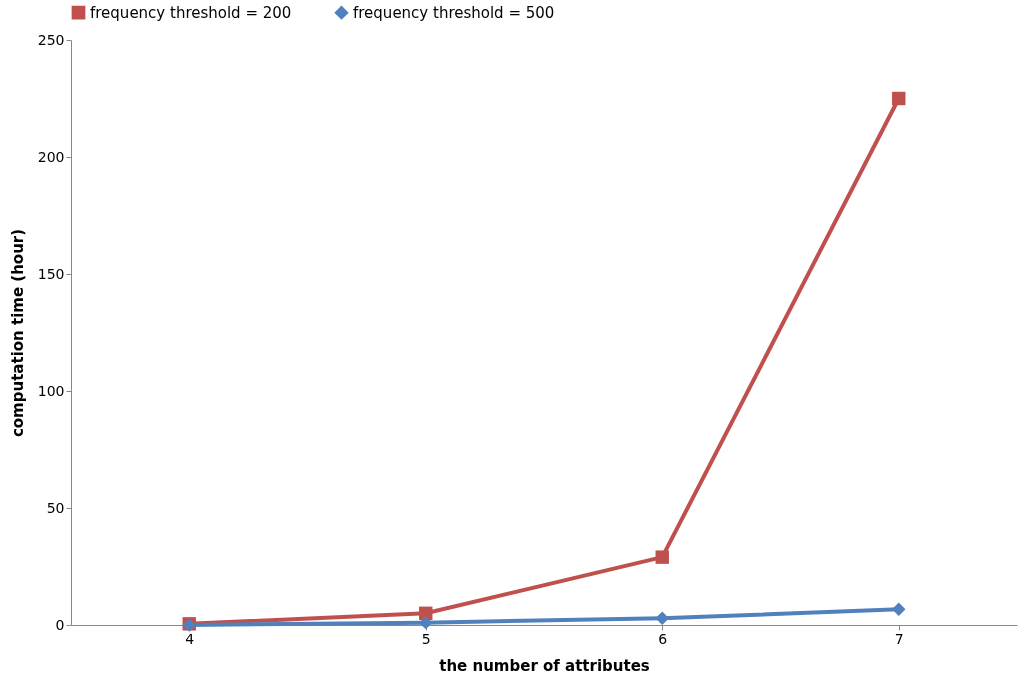 The height and width of the screenshot is (683, 1027). What do you see at coordinates (51, 390) in the screenshot?
I see `y-tick-label: 100` at bounding box center [51, 390].